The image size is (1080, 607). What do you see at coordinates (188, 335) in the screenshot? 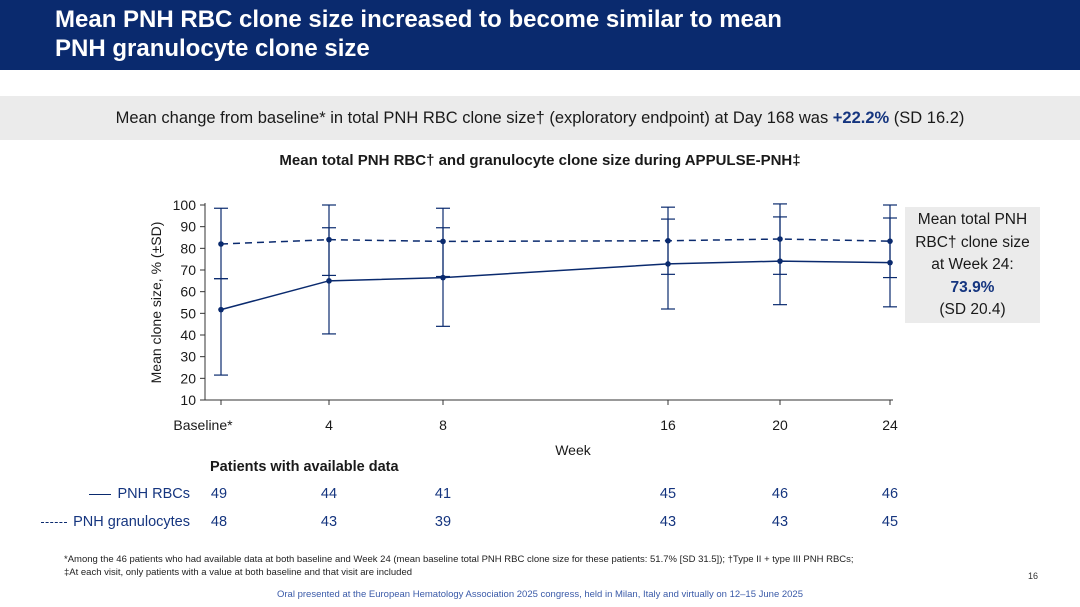
I see `y-tick-label: 40` at bounding box center [188, 335].